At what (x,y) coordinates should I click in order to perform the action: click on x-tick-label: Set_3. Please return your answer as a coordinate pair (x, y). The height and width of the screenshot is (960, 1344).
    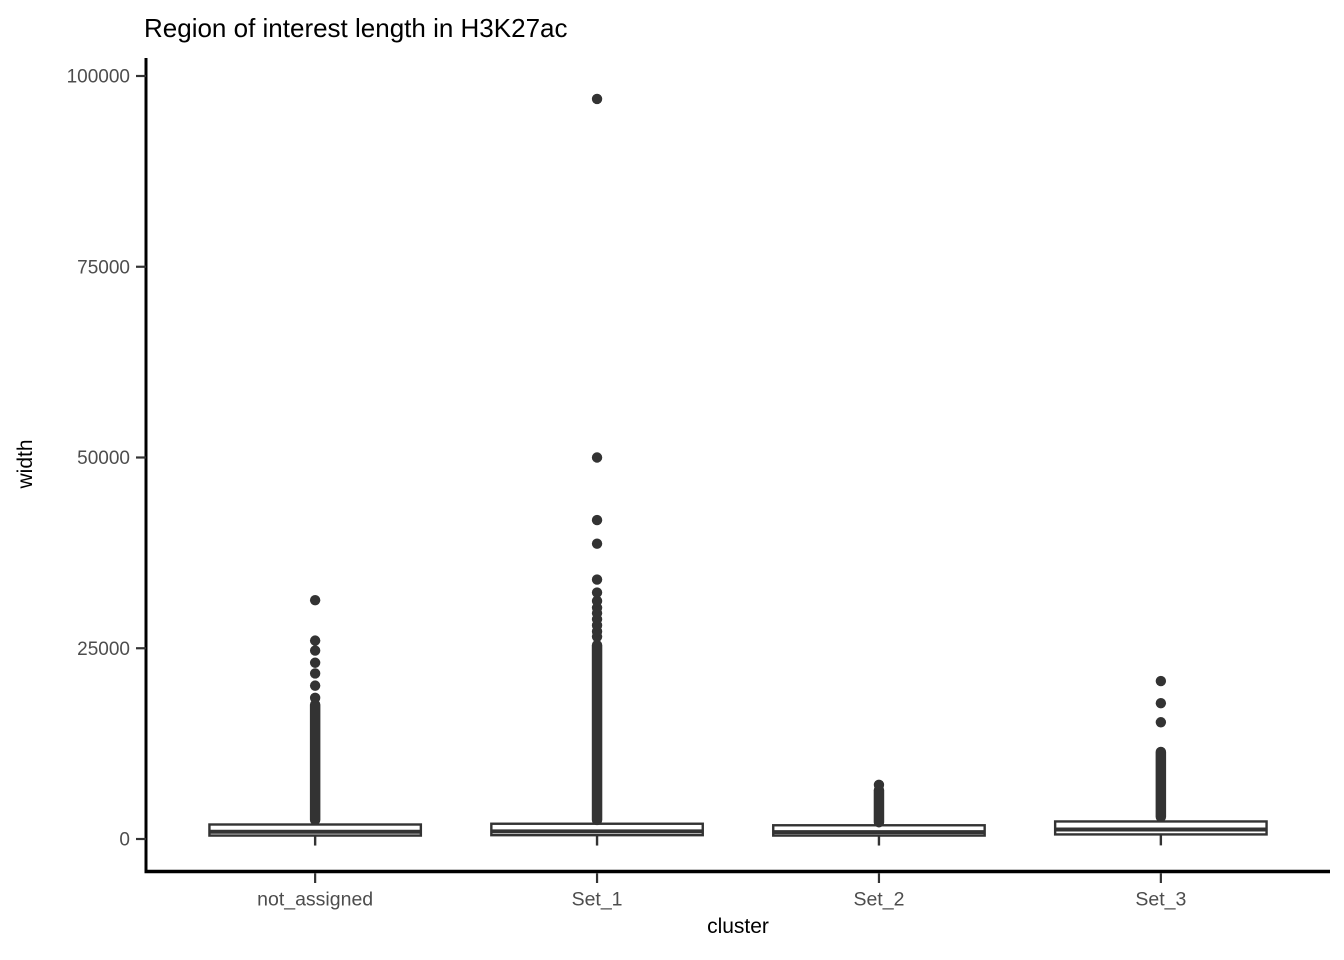
    Looking at the image, I should click on (1160, 900).